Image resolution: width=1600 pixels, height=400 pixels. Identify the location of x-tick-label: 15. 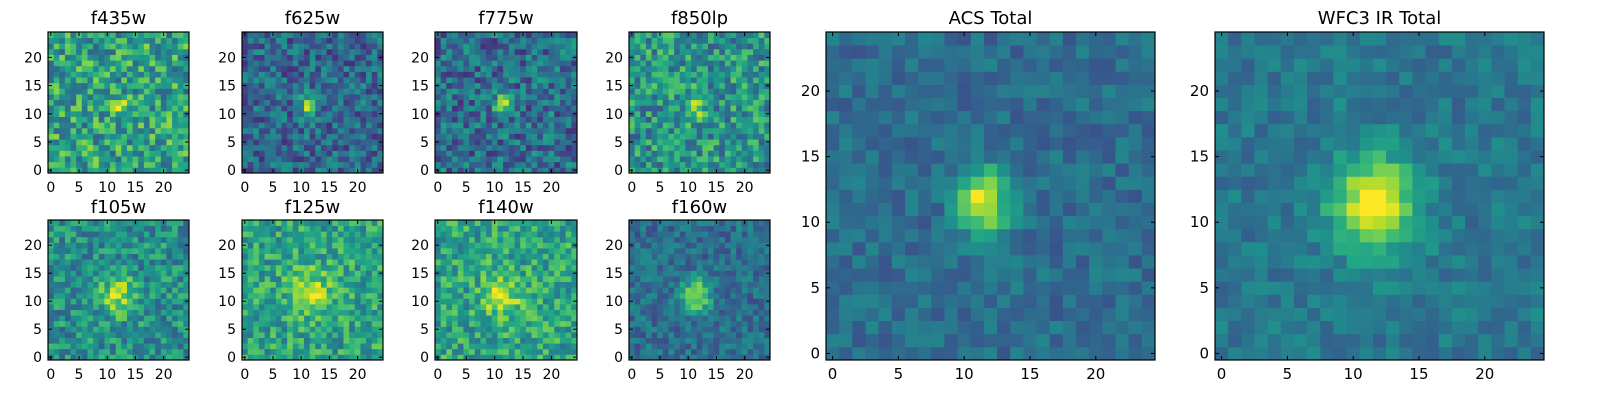
(330, 375).